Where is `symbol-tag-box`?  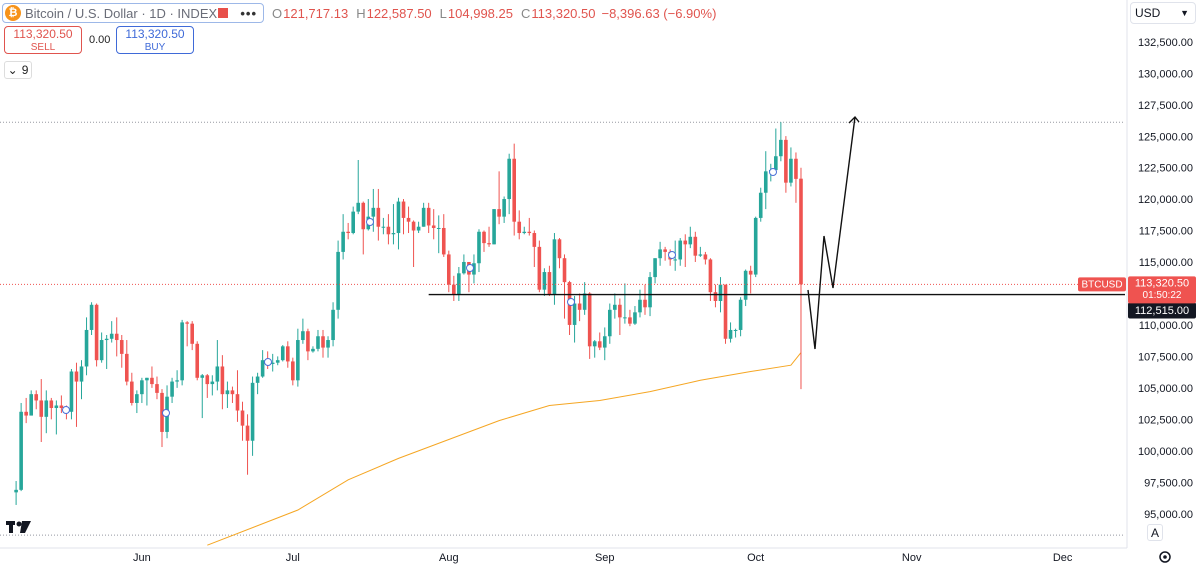 symbol-tag-box is located at coordinates (1102, 284).